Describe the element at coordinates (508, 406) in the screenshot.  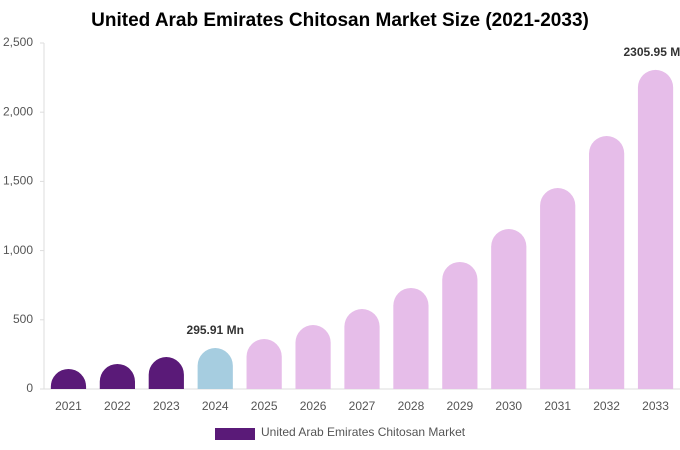
I see `x-tick-label: 2030` at that location.